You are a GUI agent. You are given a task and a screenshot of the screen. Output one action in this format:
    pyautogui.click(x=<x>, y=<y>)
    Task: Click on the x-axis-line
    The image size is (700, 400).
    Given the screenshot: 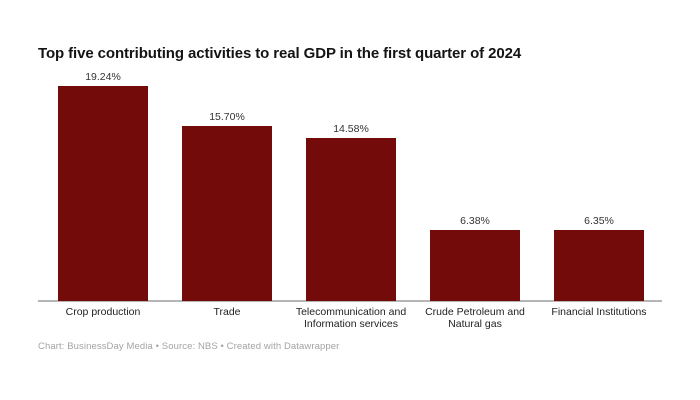 What is the action you would take?
    pyautogui.click(x=350, y=301)
    